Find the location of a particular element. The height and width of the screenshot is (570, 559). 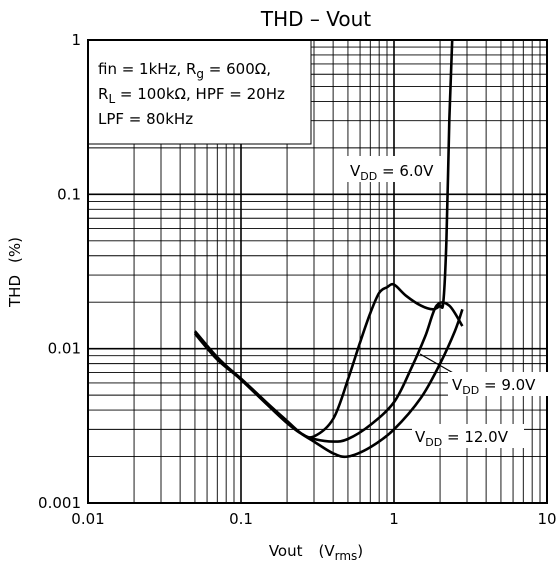

series-label-vdd-9: VDD = 9.0V is located at coordinates (483, 375).